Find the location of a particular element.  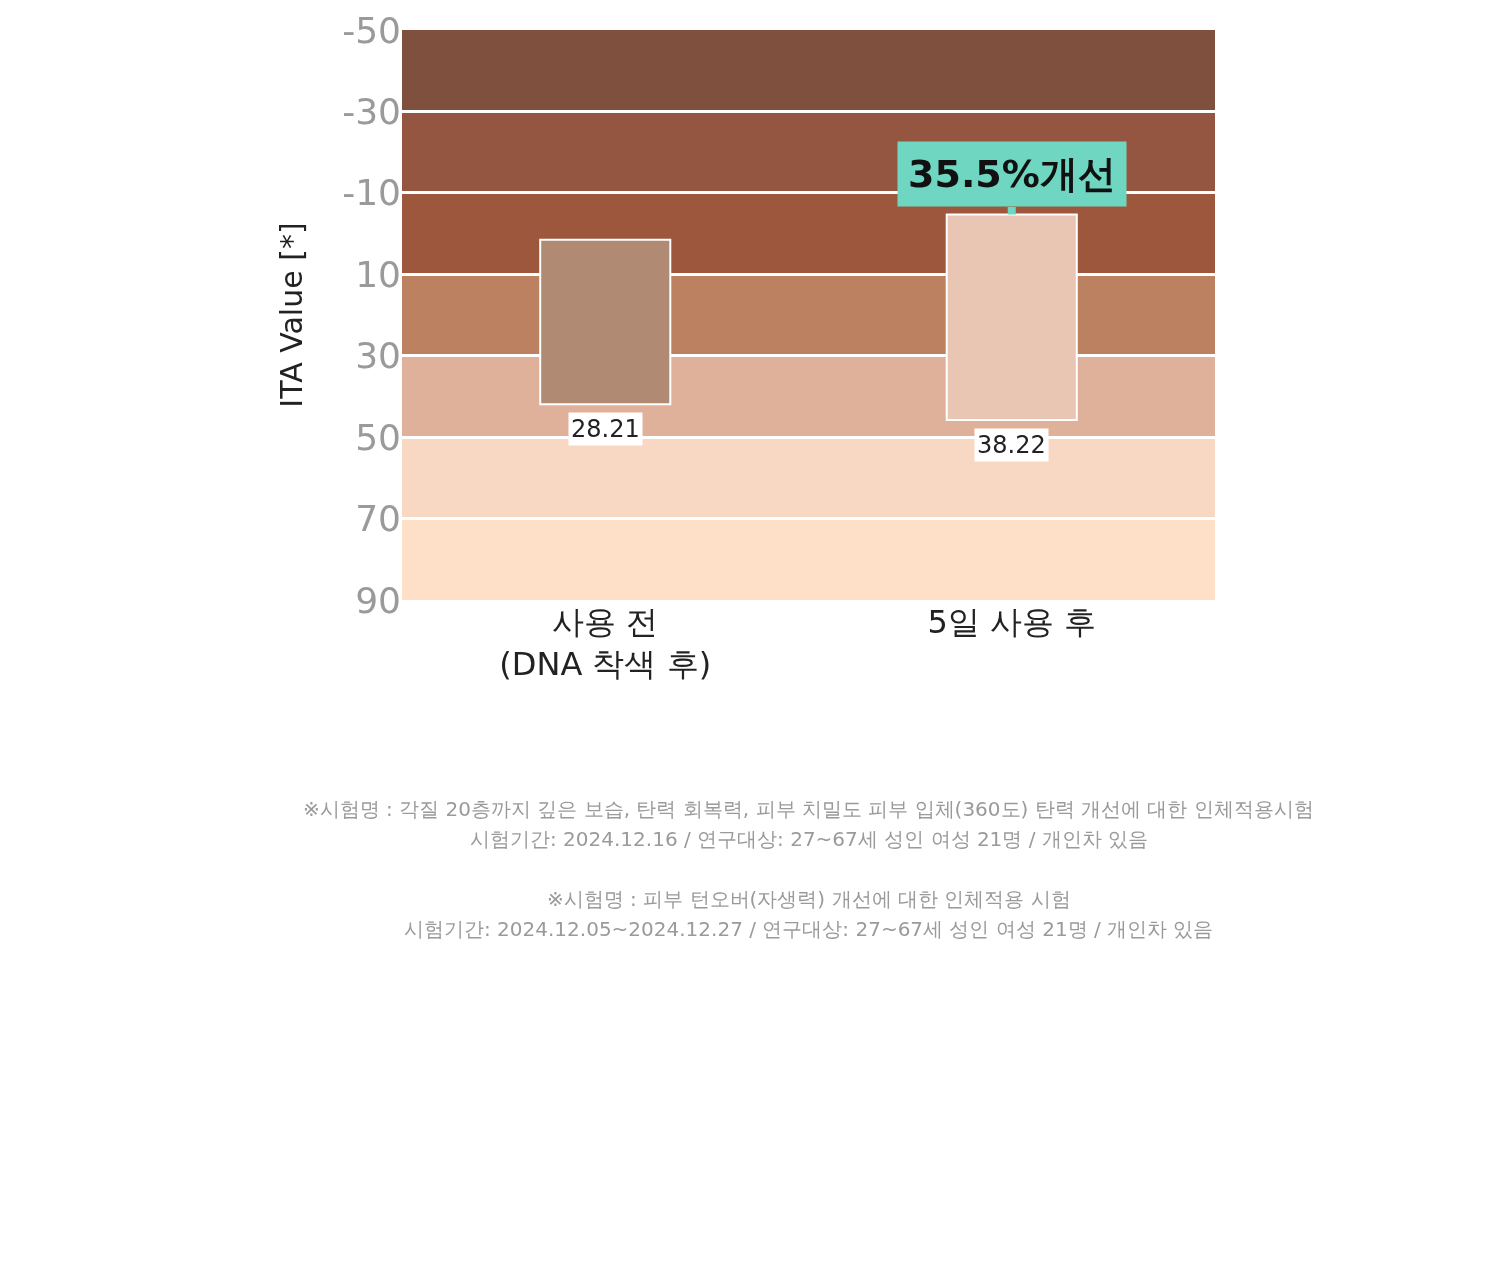

text: 시험기간: 2024.12.16 / 연구대상: 27~67세 성인 여성 21명 / 개인차 있음 is located at coordinates (809, 839).